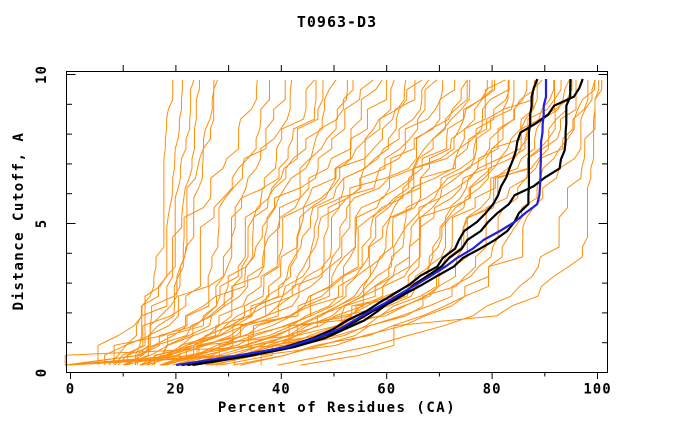 This screenshot has width=680, height=440. Describe the element at coordinates (19, 221) in the screenshot. I see `y-axis-label: Distance Cutoff, A` at that location.